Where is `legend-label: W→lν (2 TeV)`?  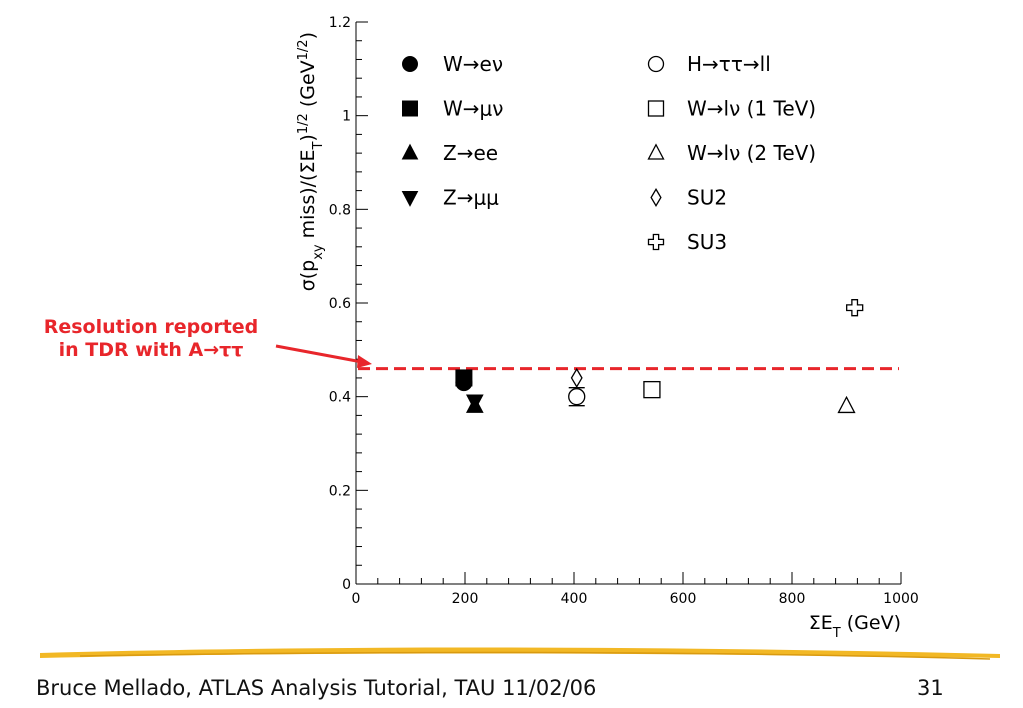 legend-label: W→lν (2 TeV) is located at coordinates (751, 153).